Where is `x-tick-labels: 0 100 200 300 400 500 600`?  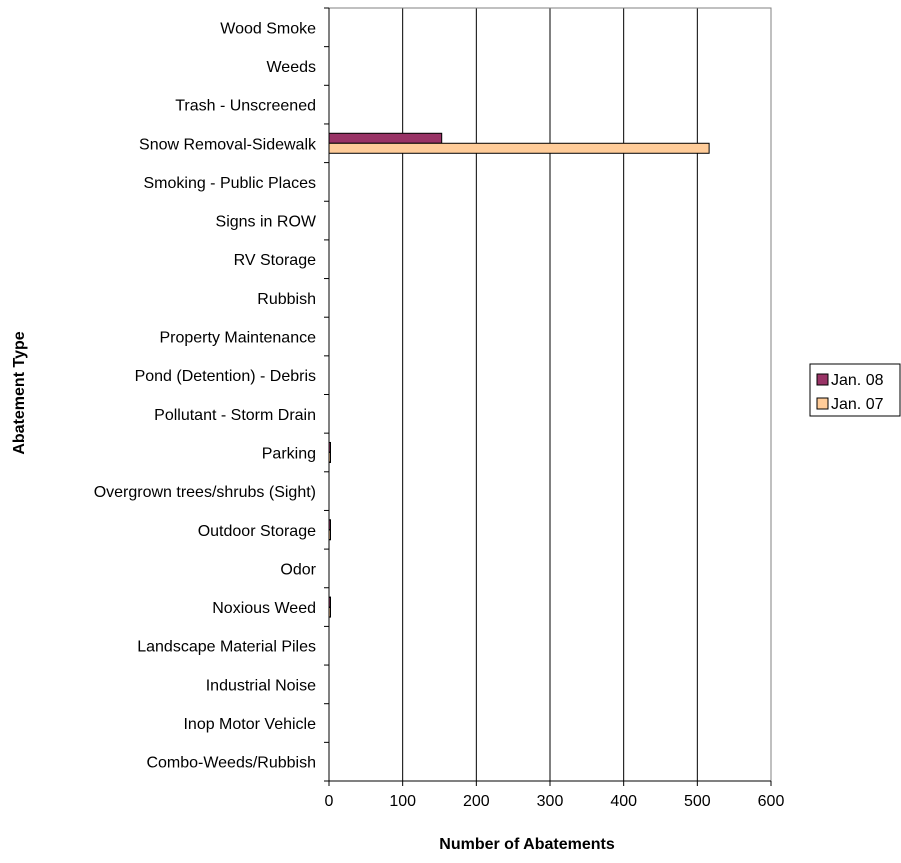 x-tick-labels: 0 100 200 300 400 500 600 is located at coordinates (555, 795).